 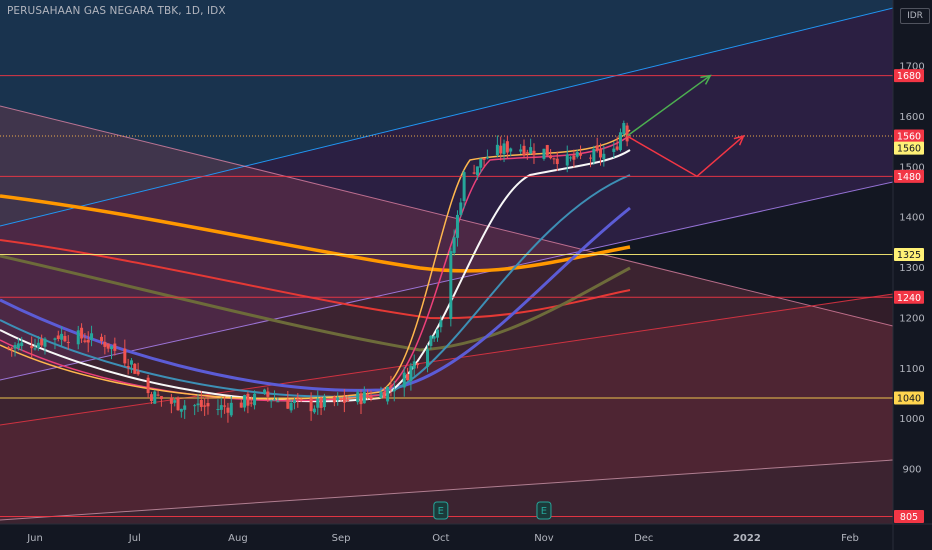 I want to click on x-tick-label: Feb, so click(x=850, y=538).